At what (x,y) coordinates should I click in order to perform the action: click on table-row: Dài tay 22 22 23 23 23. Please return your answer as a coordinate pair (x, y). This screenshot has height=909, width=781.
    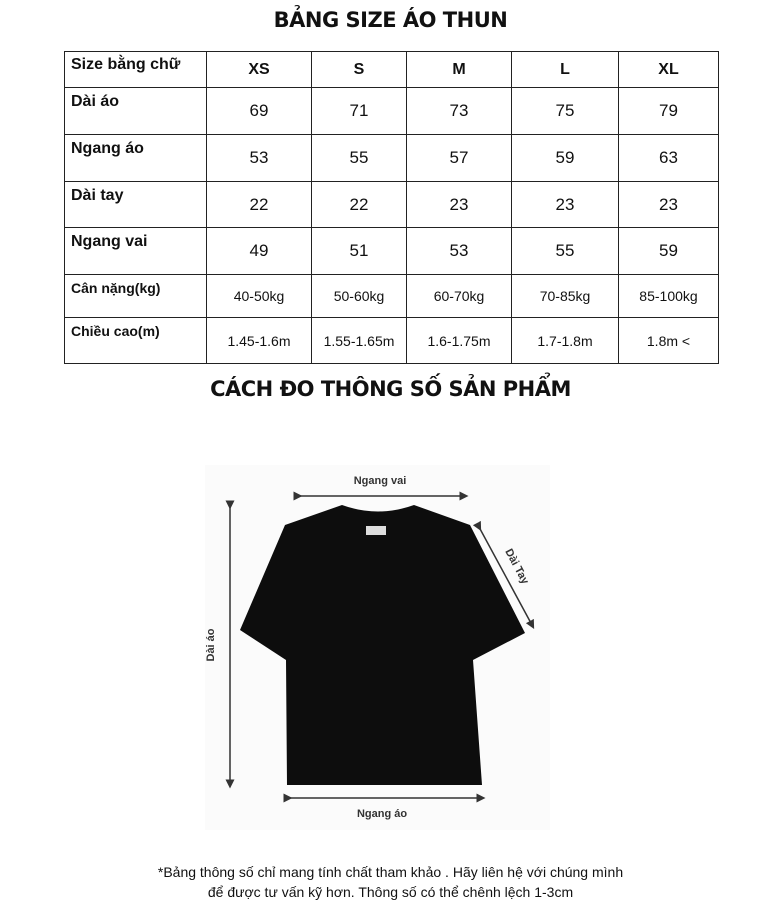
    Looking at the image, I should click on (391, 204).